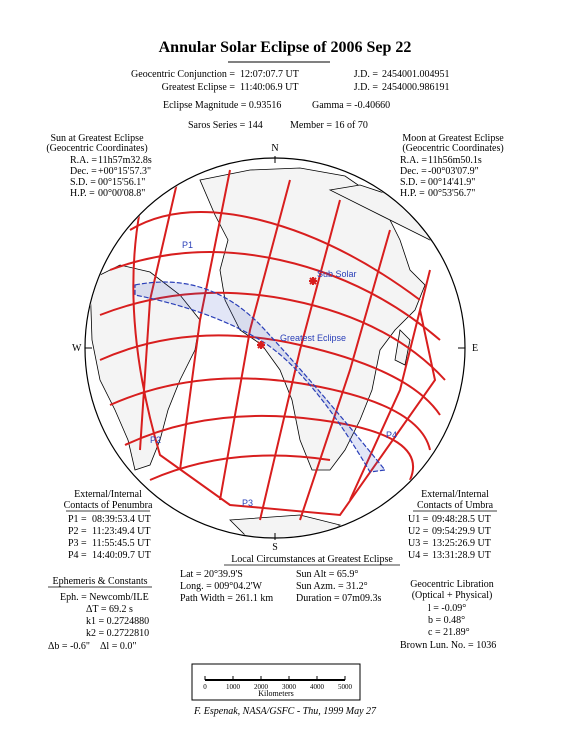  Describe the element at coordinates (453, 171) in the screenshot. I see `moon-value: -00°03'07.9"` at that location.